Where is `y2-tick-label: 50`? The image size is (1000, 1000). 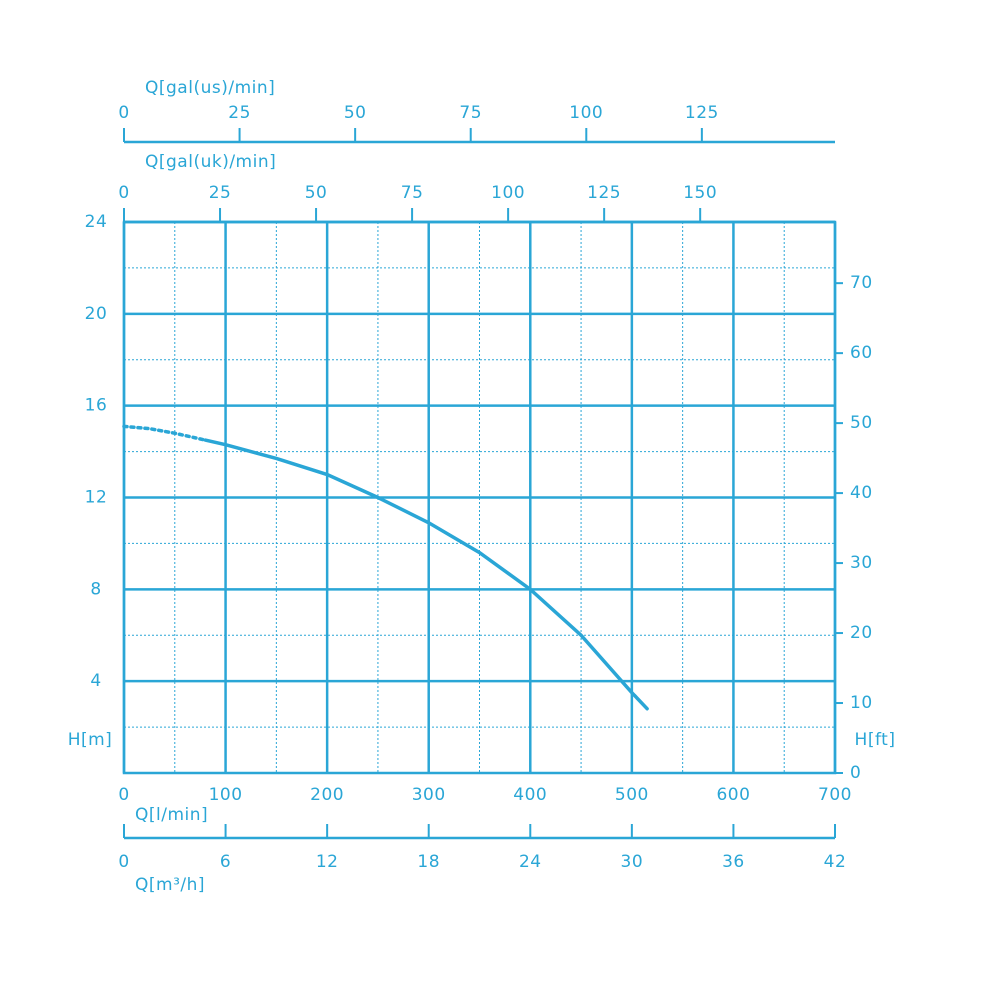 y2-tick-label: 50 is located at coordinates (861, 423).